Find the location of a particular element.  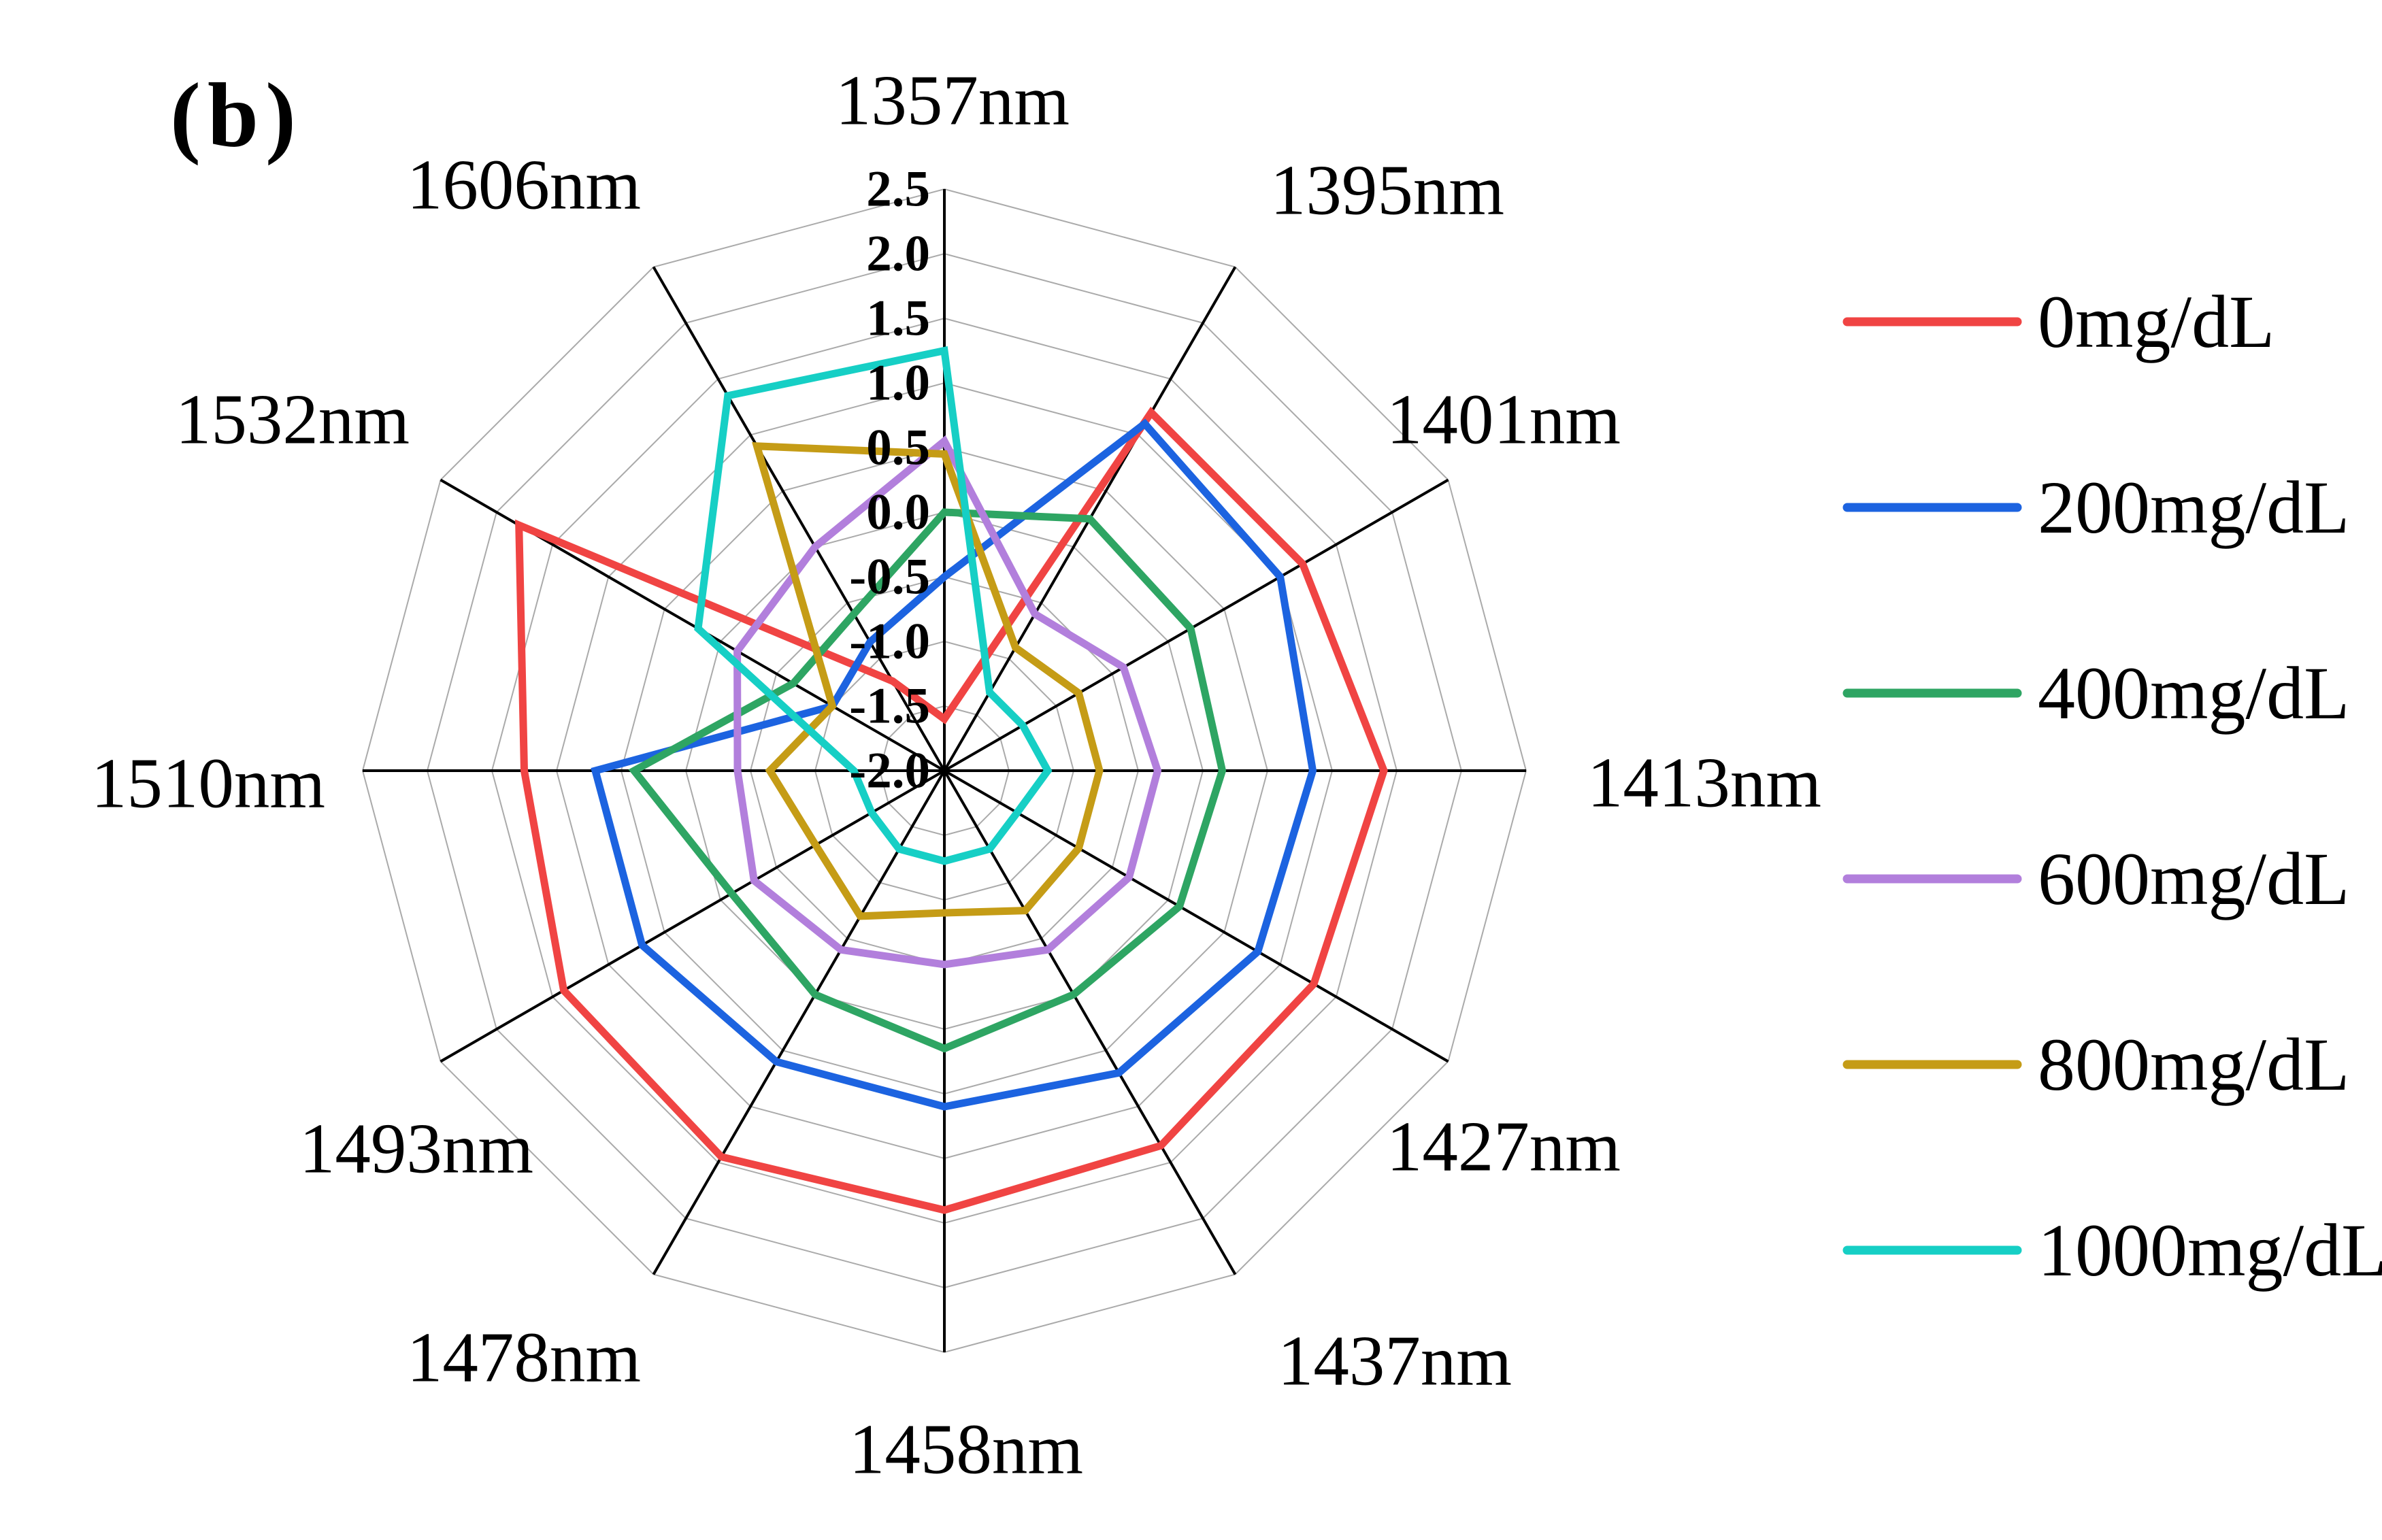

axis-label-1458nm: 1458nm is located at coordinates (966, 1449).